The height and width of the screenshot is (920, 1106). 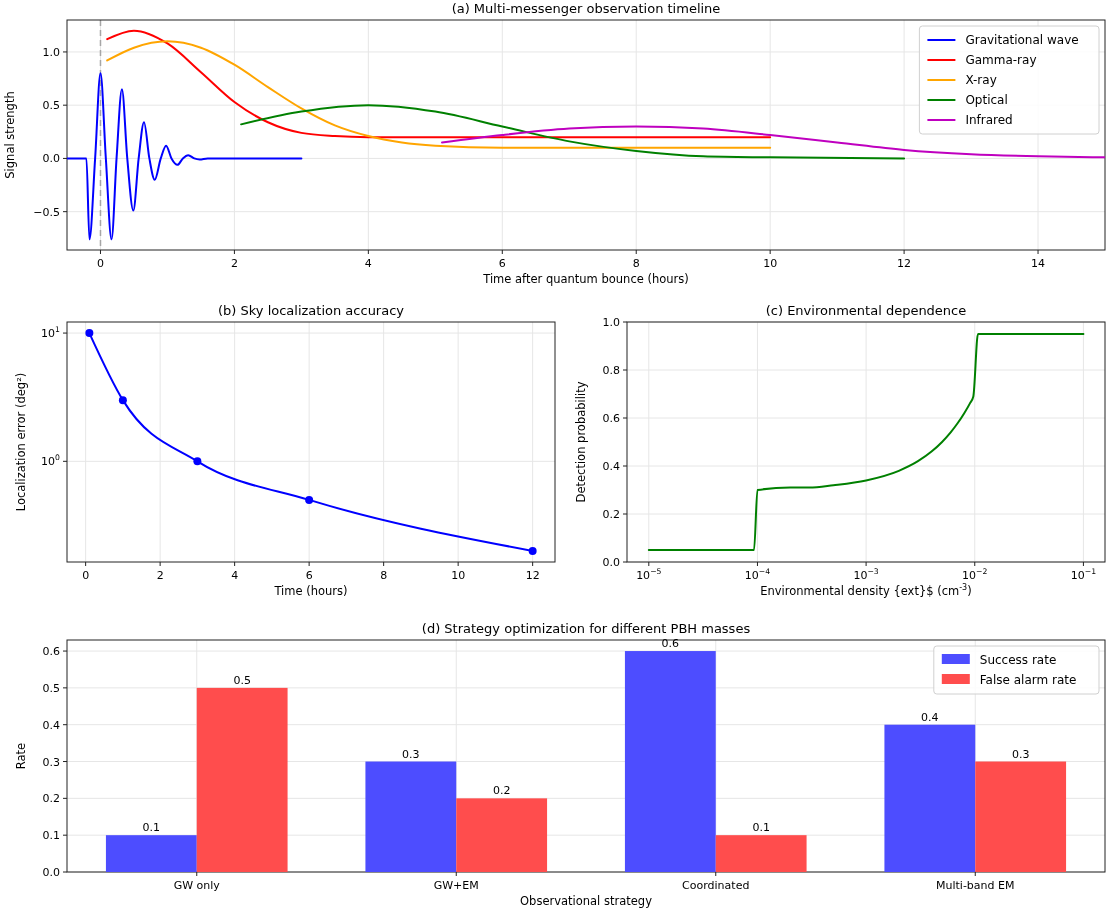 I want to click on x-axis-title: Time (hours), so click(x=310, y=591).